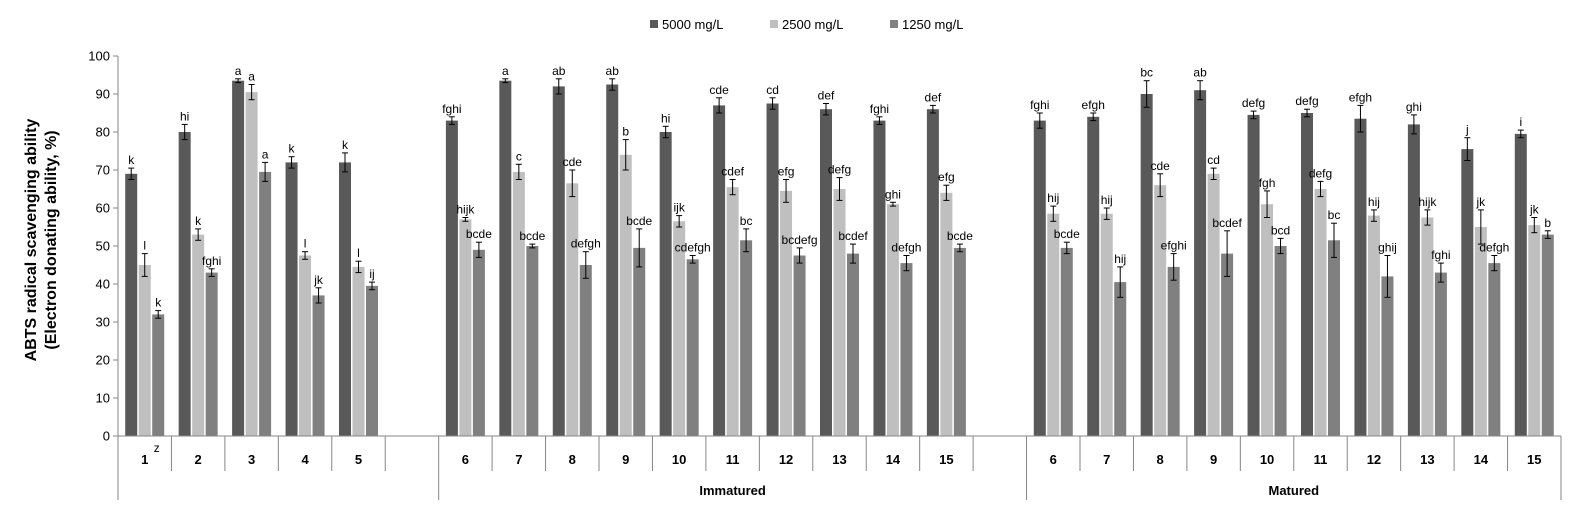  What do you see at coordinates (103, 398) in the screenshot?
I see `y-tick-label: 10` at bounding box center [103, 398].